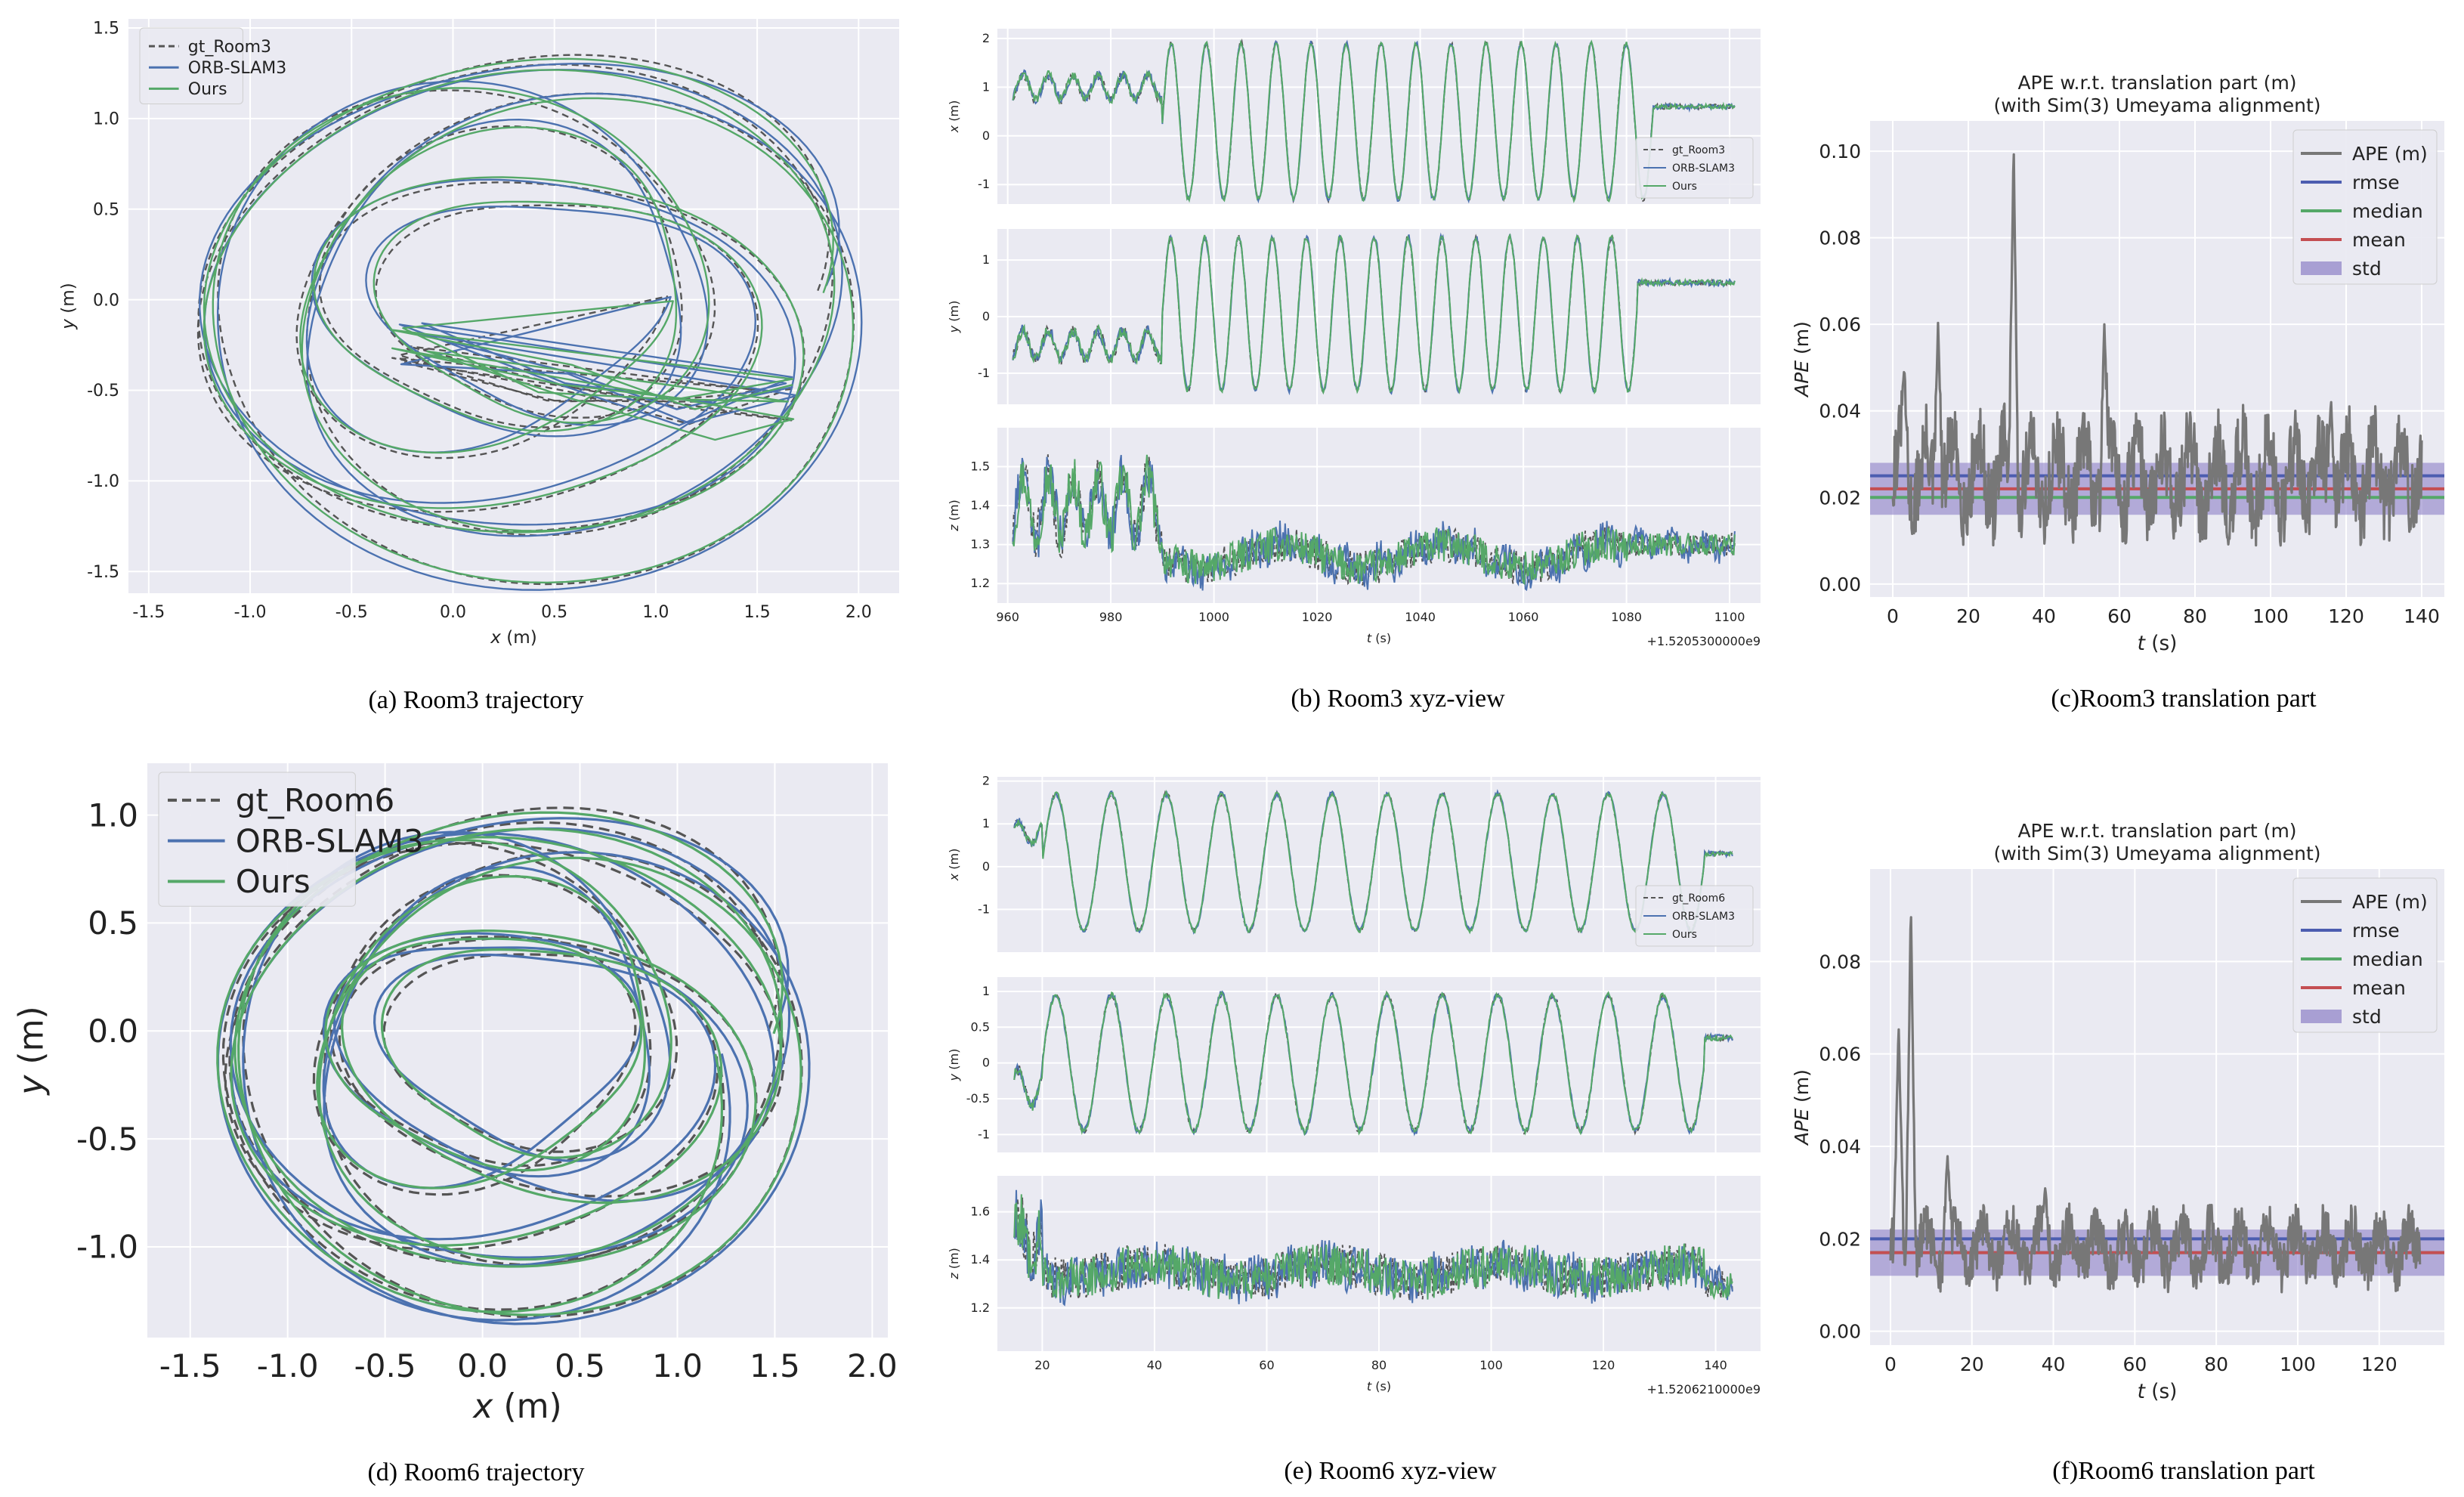 The width and height of the screenshot is (2464, 1497). I want to click on x-tick-label: 0.5, so click(580, 1365).